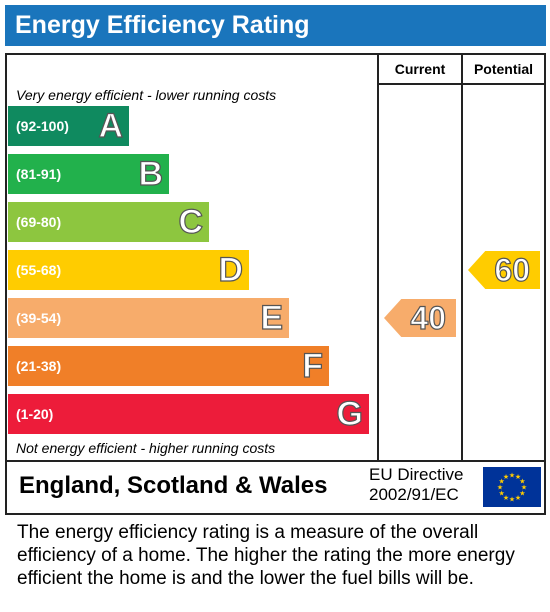 Image resolution: width=550 pixels, height=612 pixels. What do you see at coordinates (39, 222) in the screenshot?
I see `band-range: (69-80)` at bounding box center [39, 222].